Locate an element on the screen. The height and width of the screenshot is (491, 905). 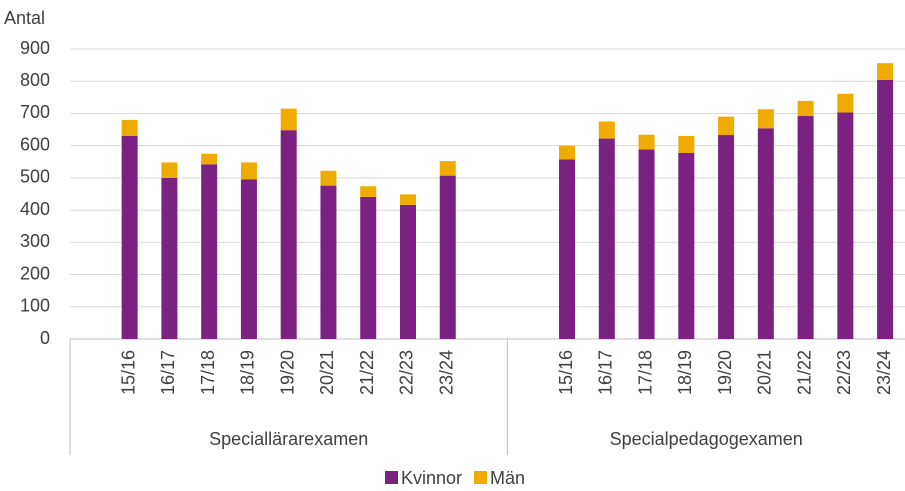
y-tick-label: 900 is located at coordinates (35, 48).